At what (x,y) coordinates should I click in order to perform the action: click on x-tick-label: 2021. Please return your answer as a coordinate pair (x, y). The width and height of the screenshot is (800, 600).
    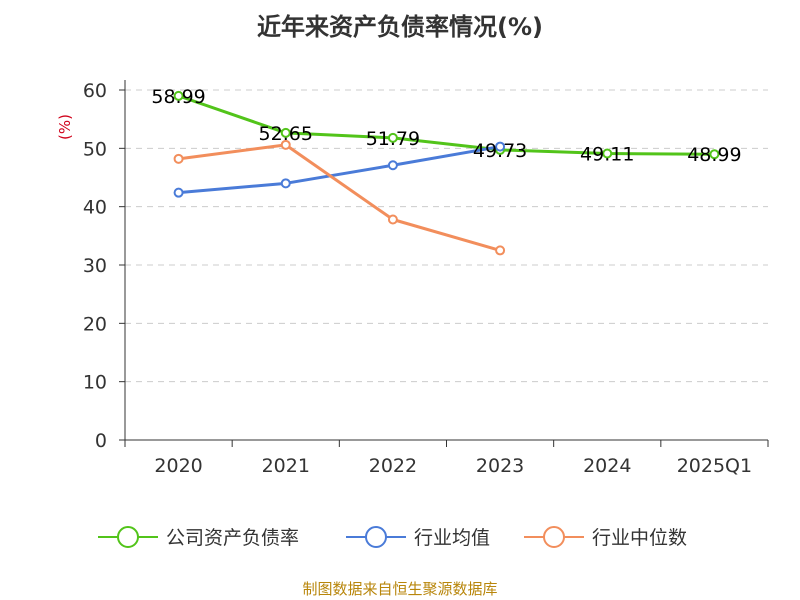
    Looking at the image, I should click on (286, 466).